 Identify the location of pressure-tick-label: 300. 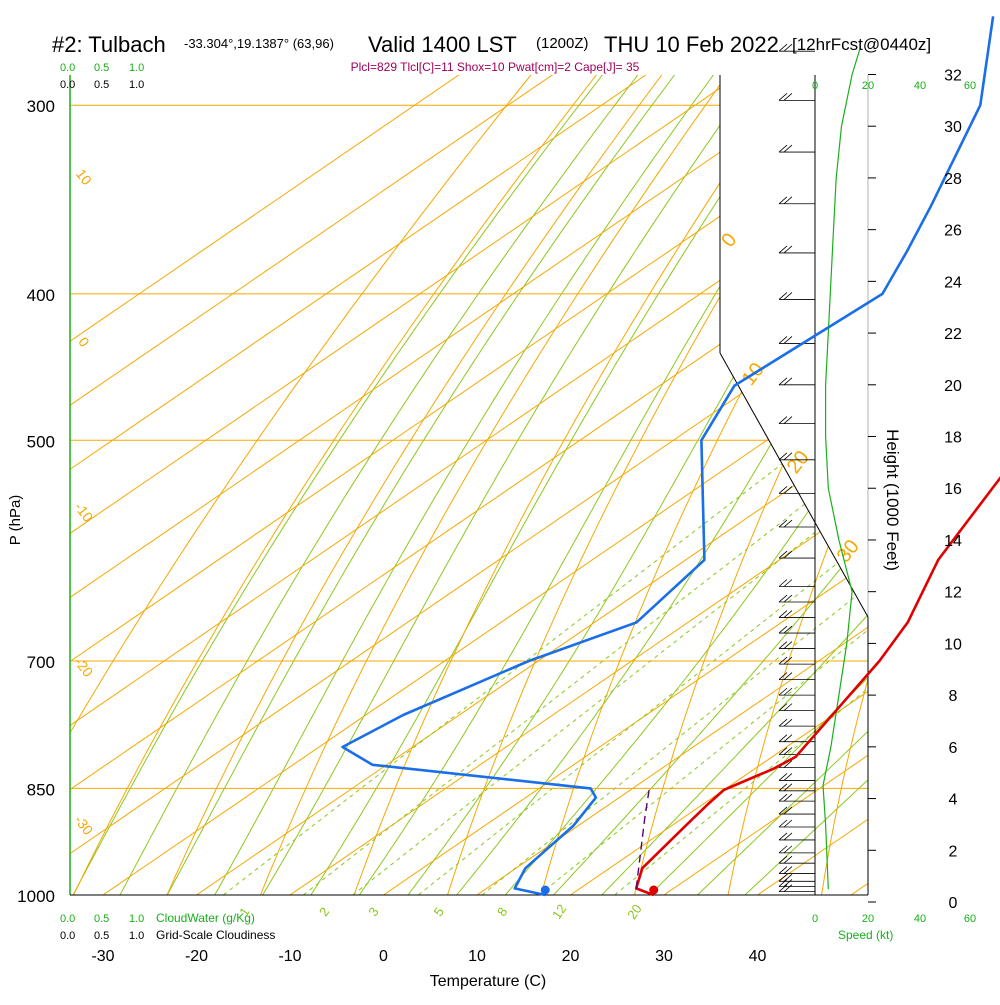
(41, 106).